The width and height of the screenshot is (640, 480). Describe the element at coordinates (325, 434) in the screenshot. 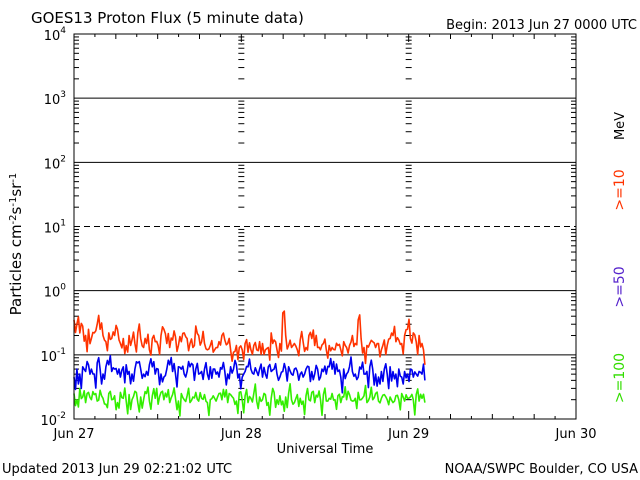

I see `x-tick-labels: Jun 27 Jun 28 Jun 29 Jun 30` at that location.